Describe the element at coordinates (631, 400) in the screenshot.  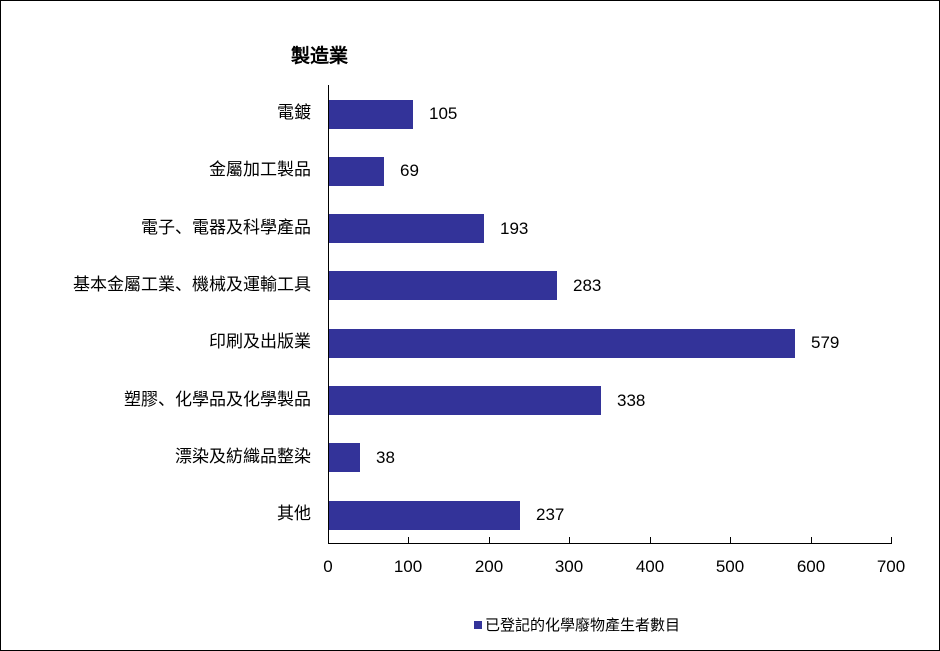
I see `bar-value-label: 338` at that location.